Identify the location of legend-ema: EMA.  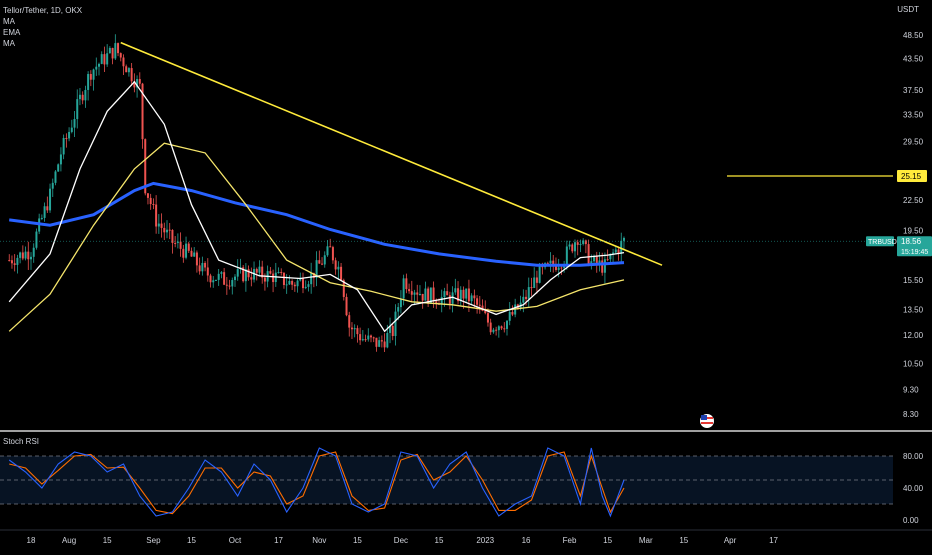
(12, 32).